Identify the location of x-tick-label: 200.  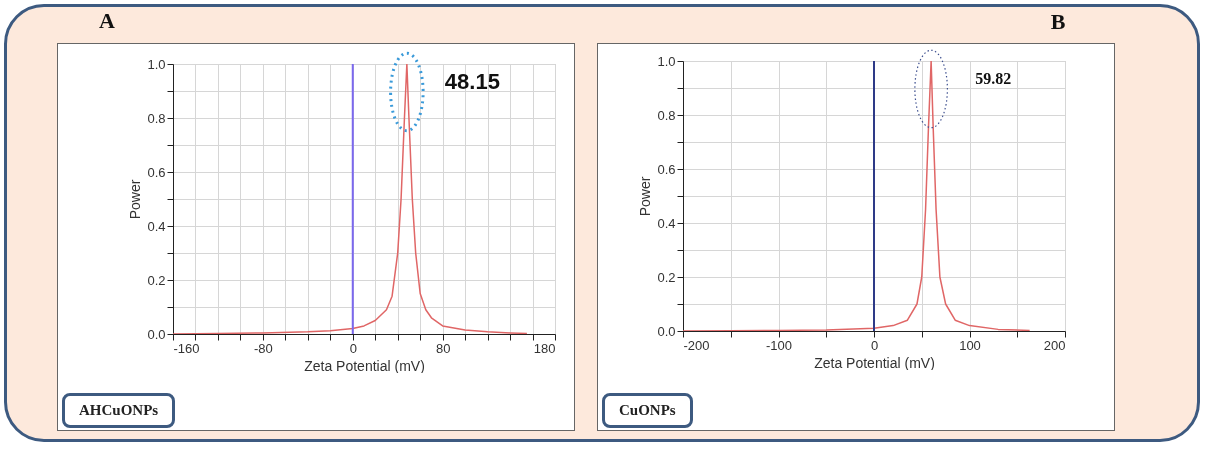
(1054, 345).